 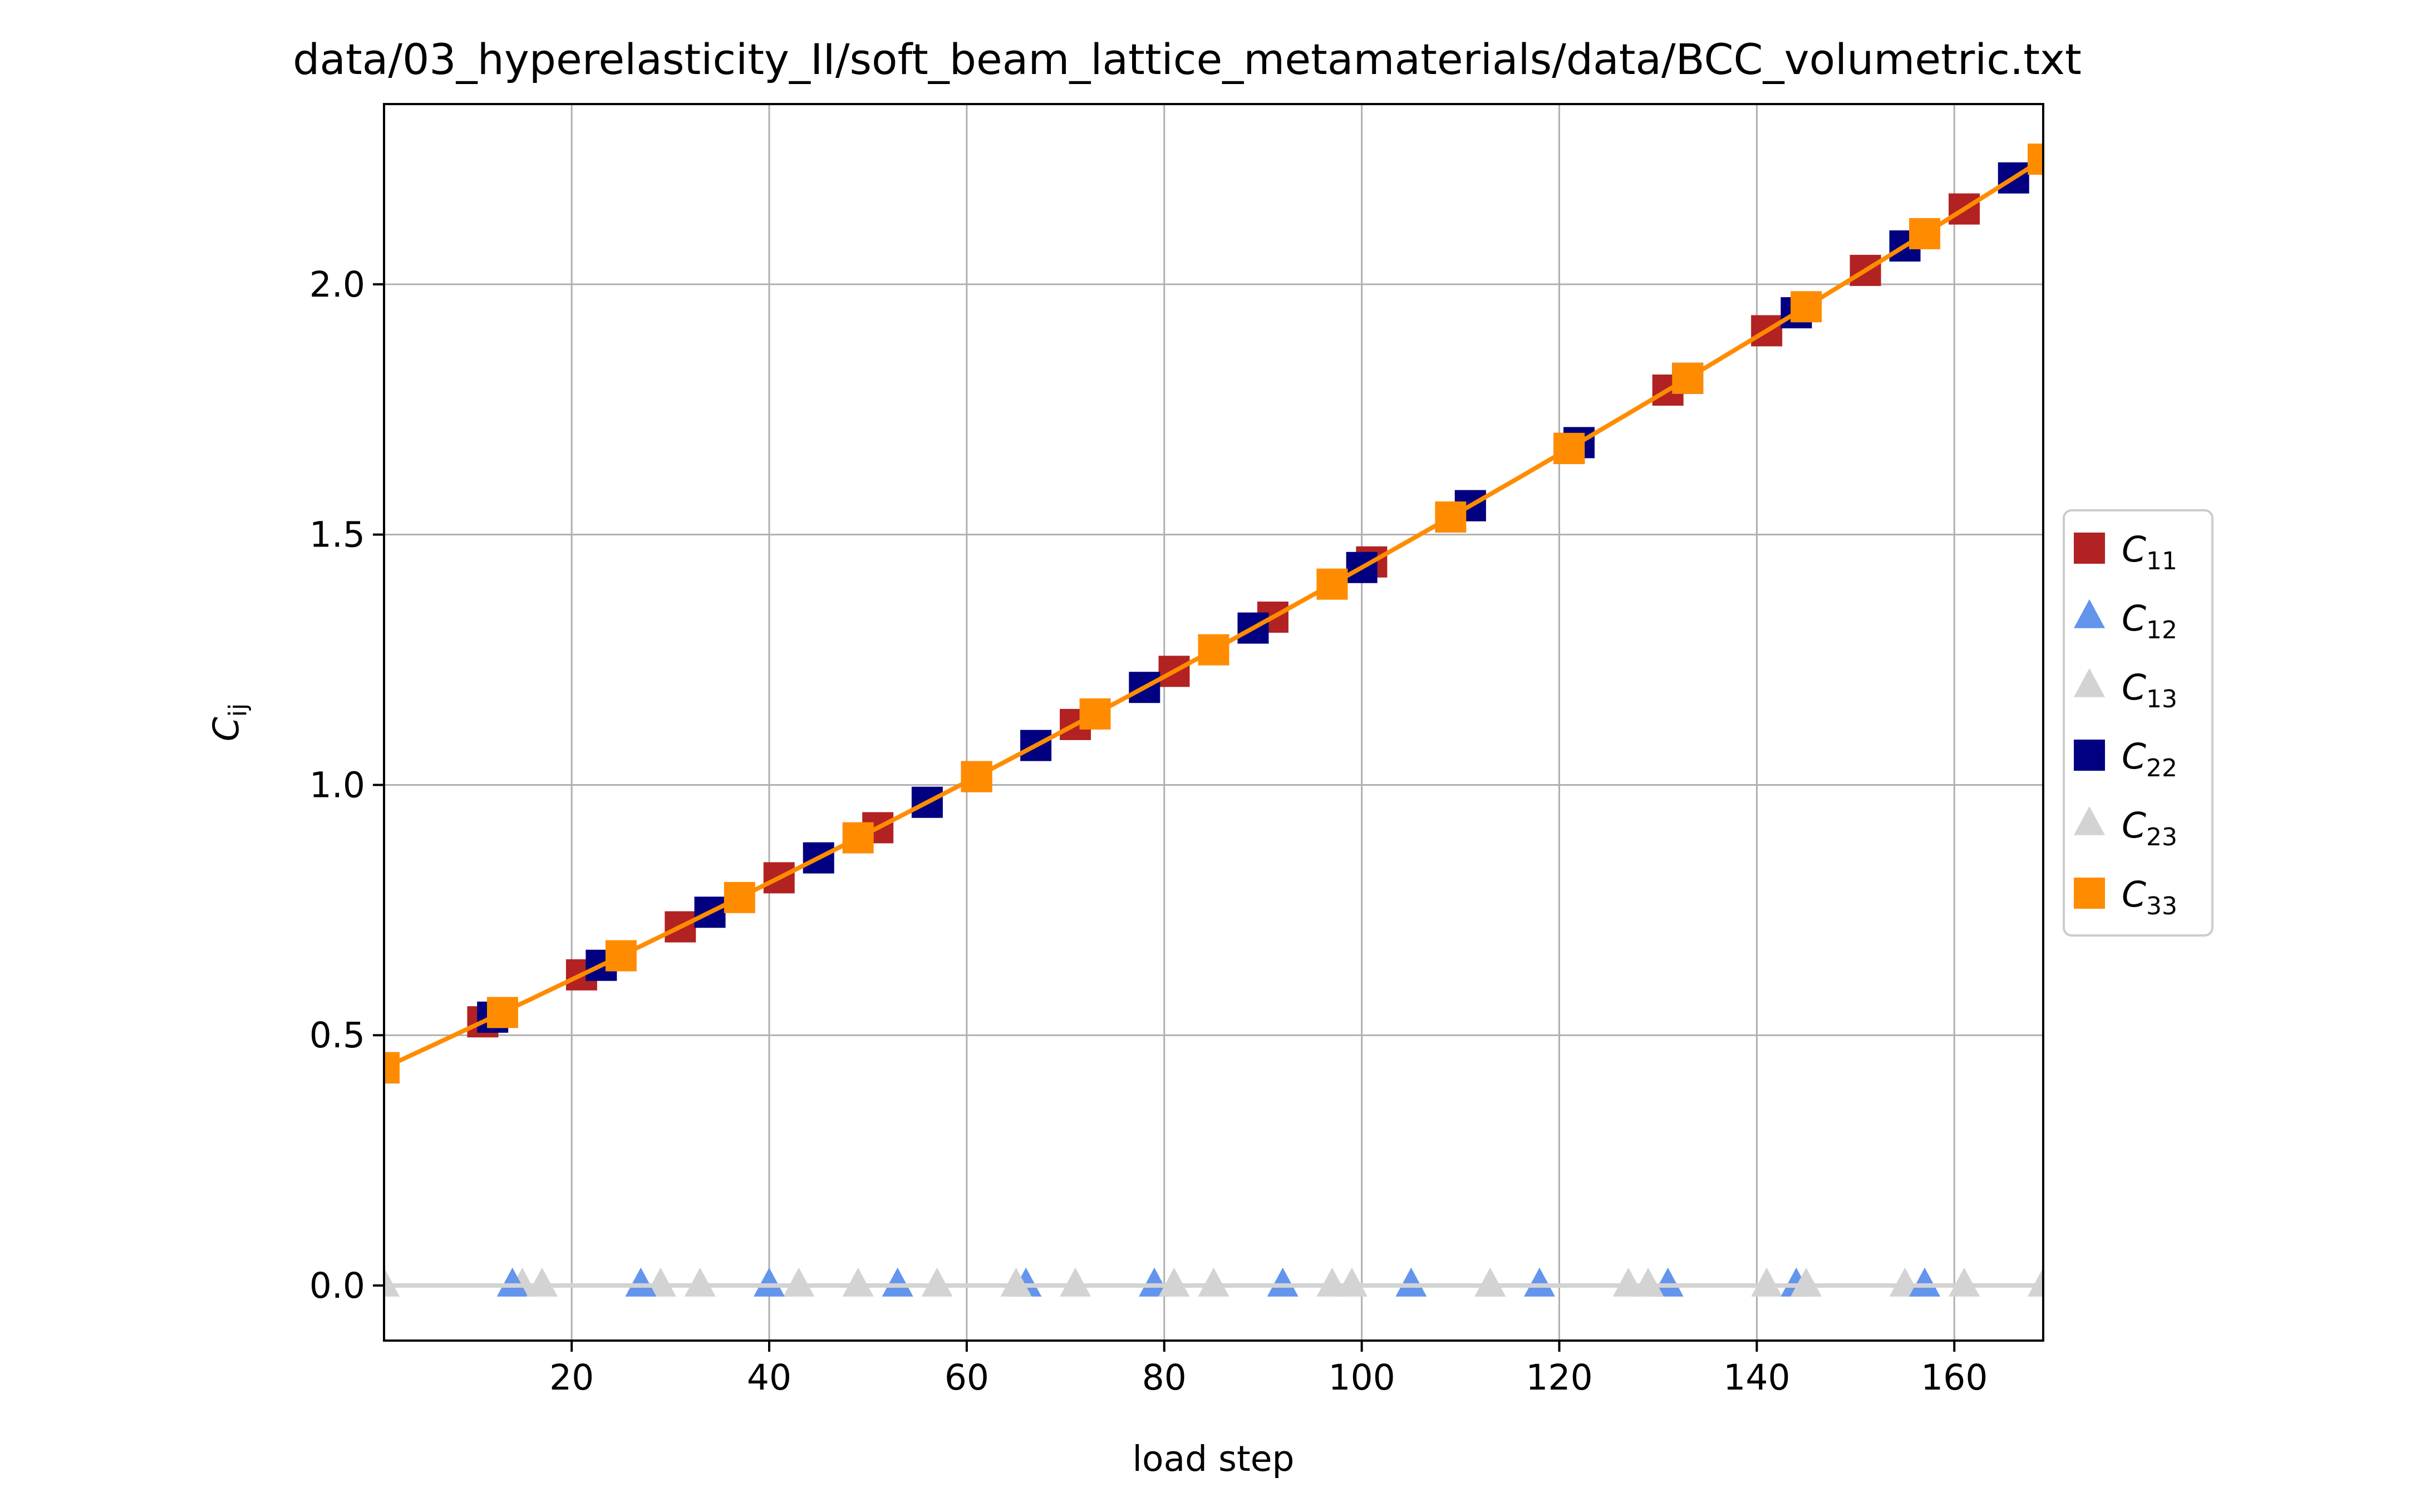 I want to click on legend-label-subscript: 12, so click(x=2161, y=630).